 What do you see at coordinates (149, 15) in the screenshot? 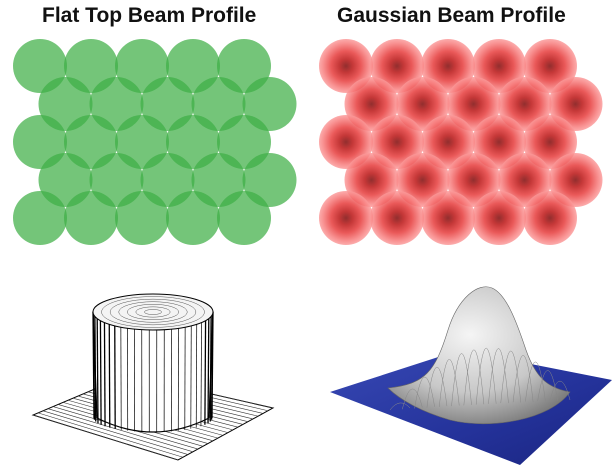
I see `flat-top-title: Flat Top Beam Profile` at bounding box center [149, 15].